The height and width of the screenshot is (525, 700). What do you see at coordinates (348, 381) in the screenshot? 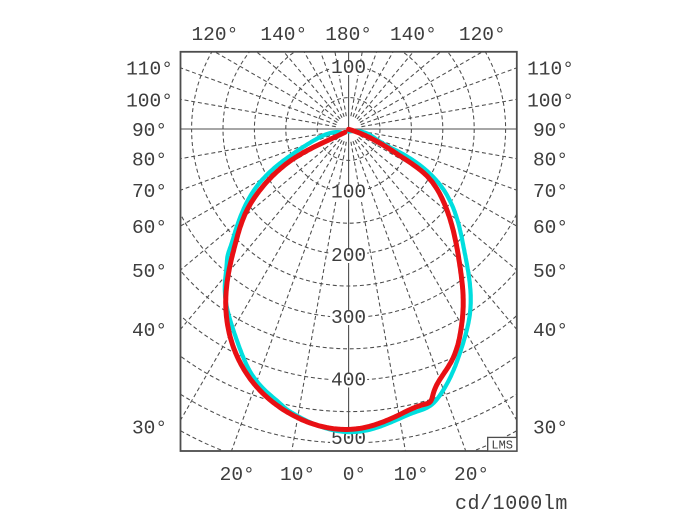
I see `svg-text: 400` at bounding box center [348, 381].